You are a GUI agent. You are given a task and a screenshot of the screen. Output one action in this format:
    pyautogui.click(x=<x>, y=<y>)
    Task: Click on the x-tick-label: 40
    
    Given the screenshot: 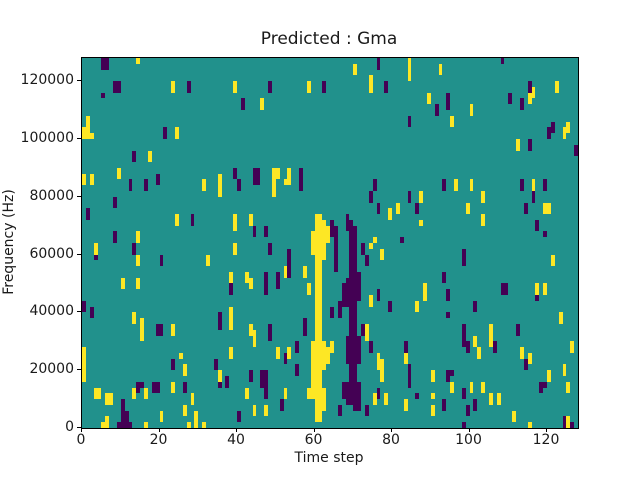 What is the action you would take?
    pyautogui.click(x=236, y=440)
    